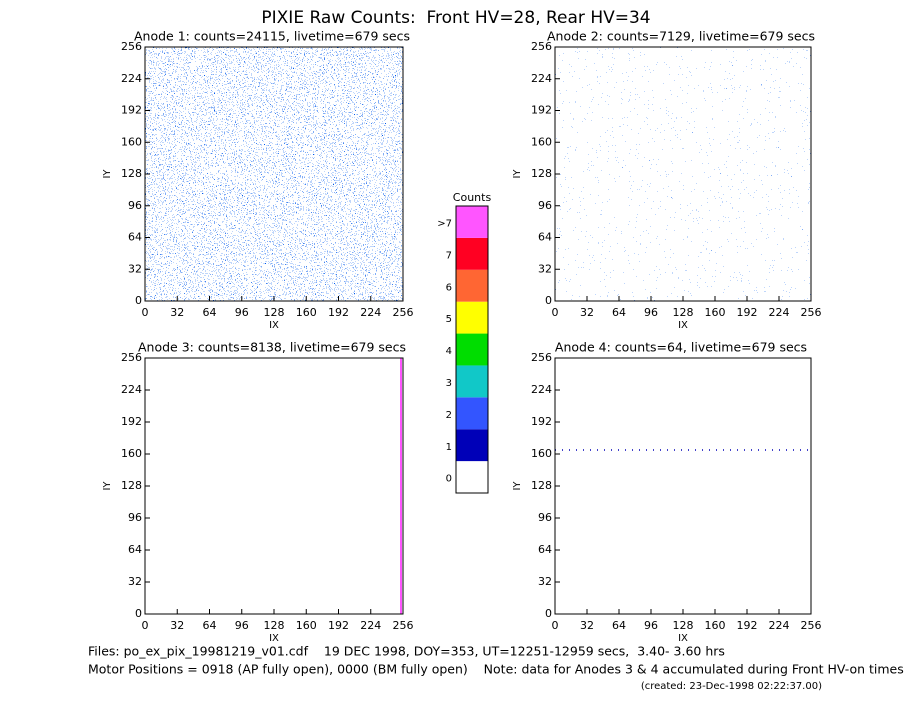 The width and height of the screenshot is (913, 705). What do you see at coordinates (681, 36) in the screenshot?
I see `panel-title: Anode 2: counts=7129, livetime=679 secs` at bounding box center [681, 36].